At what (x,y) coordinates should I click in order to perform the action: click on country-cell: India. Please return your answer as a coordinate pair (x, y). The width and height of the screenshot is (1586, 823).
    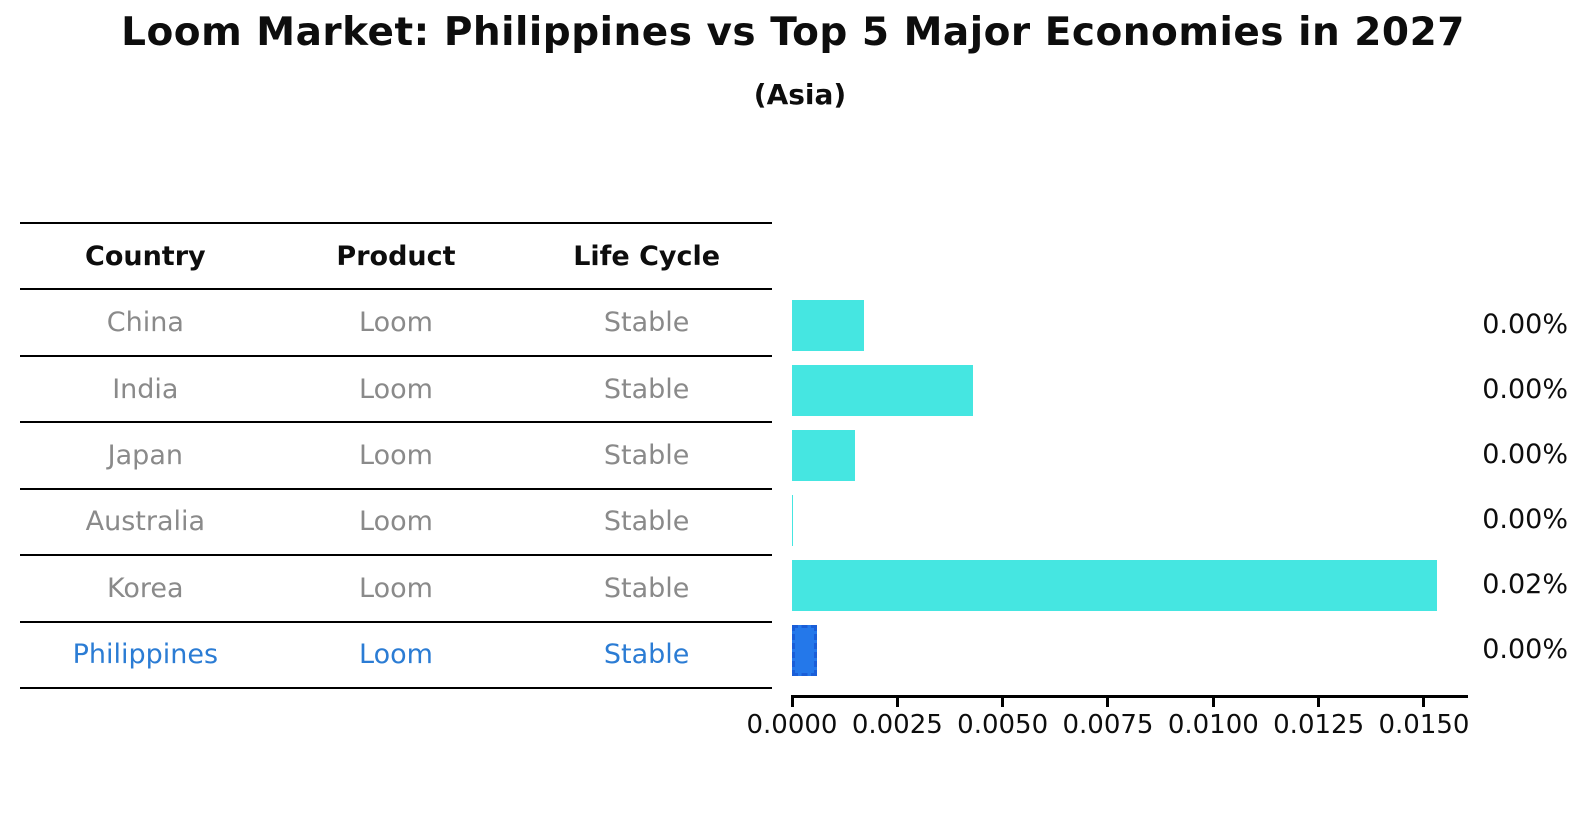
    Looking at the image, I should click on (145, 389).